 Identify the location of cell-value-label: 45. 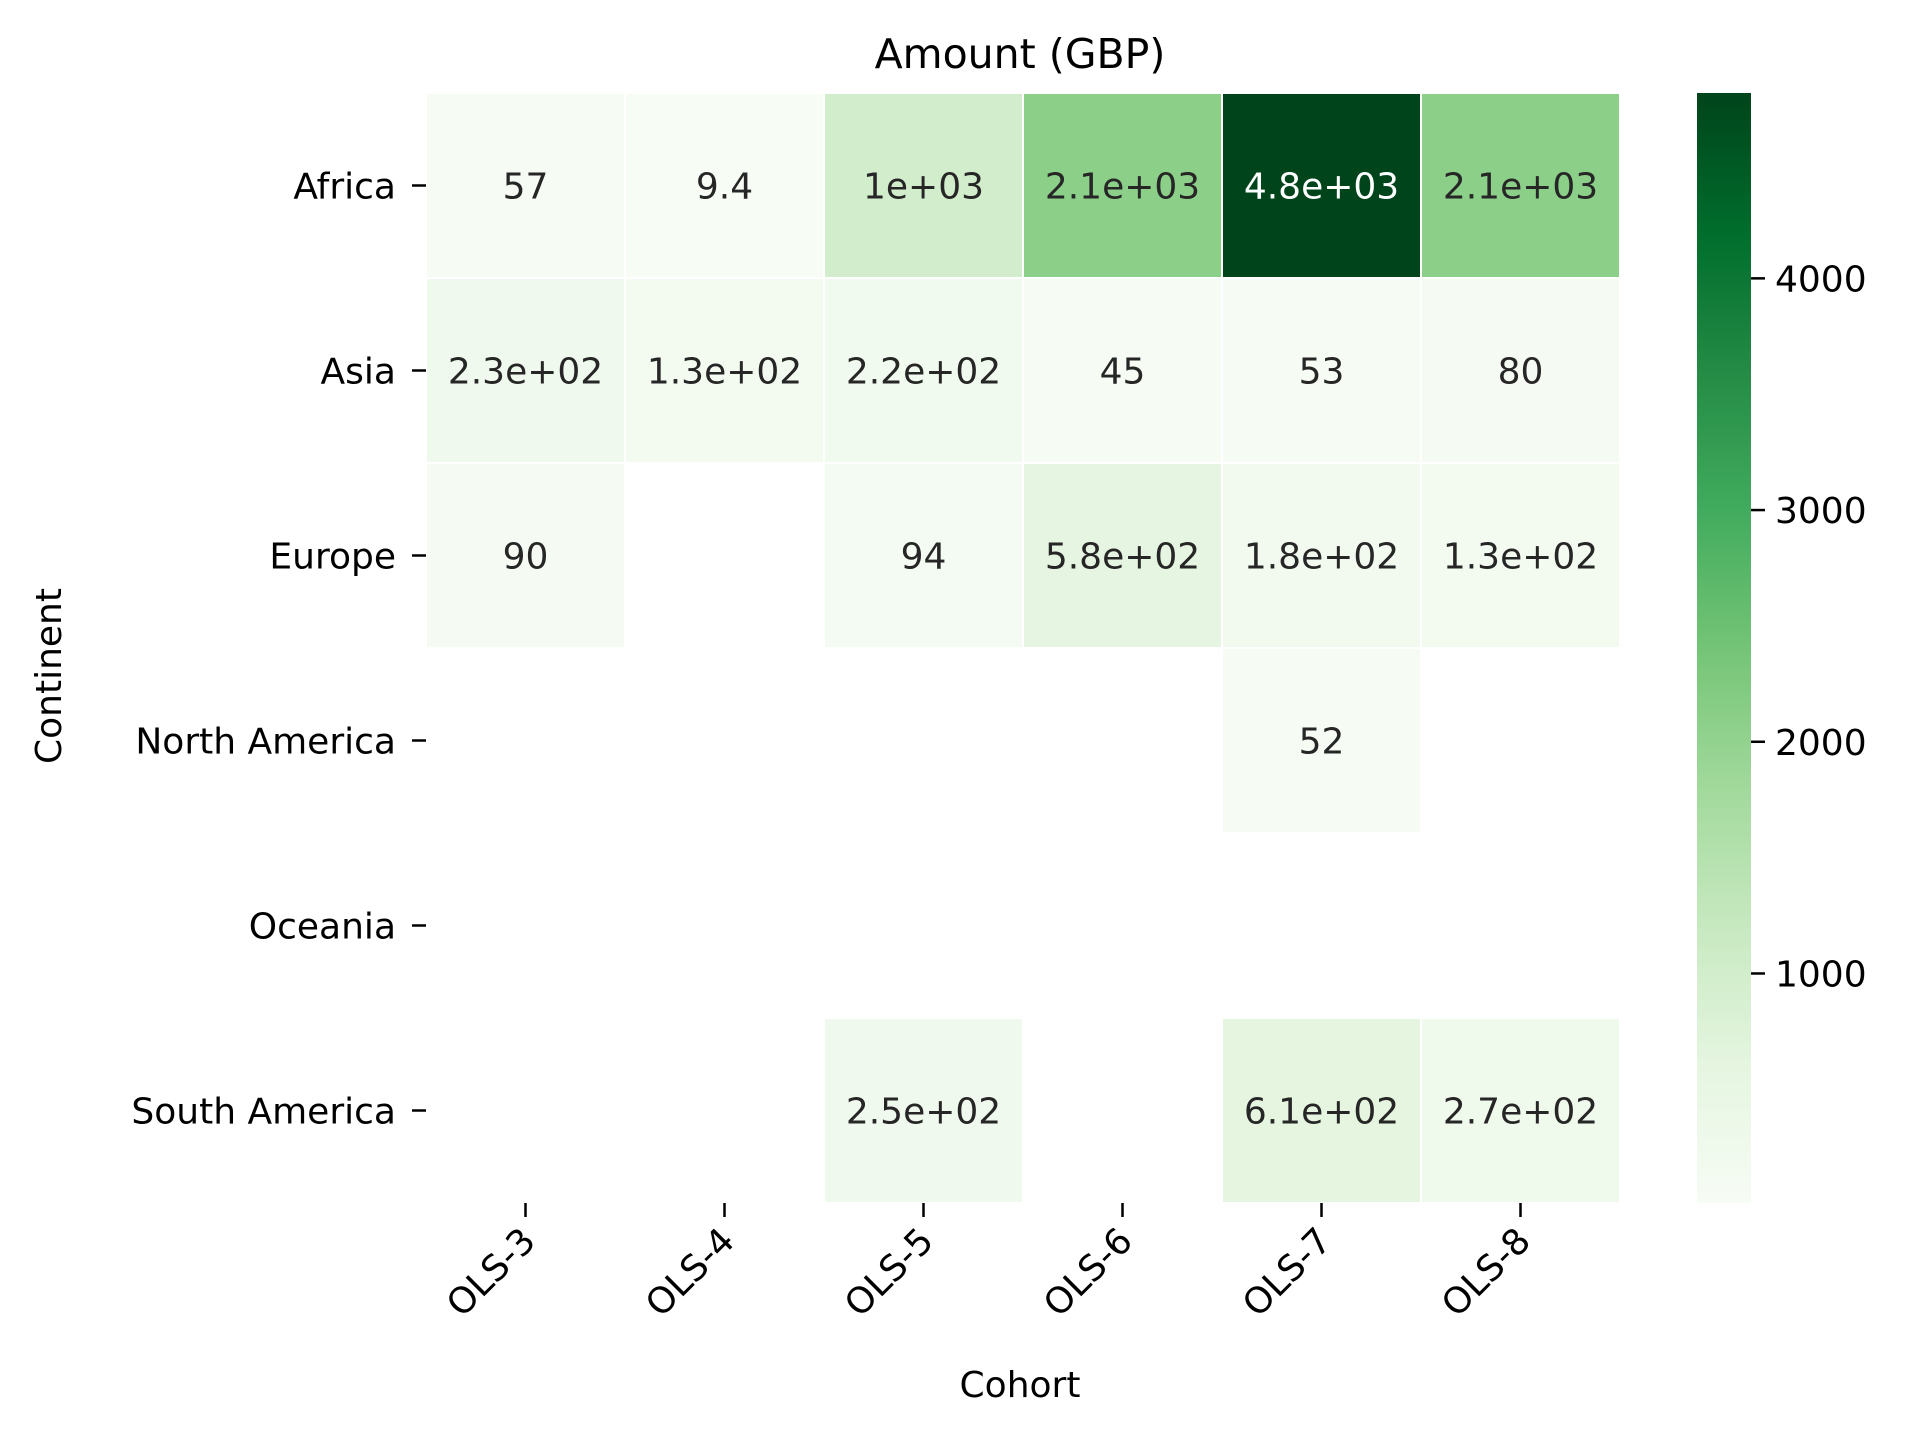
(1123, 372).